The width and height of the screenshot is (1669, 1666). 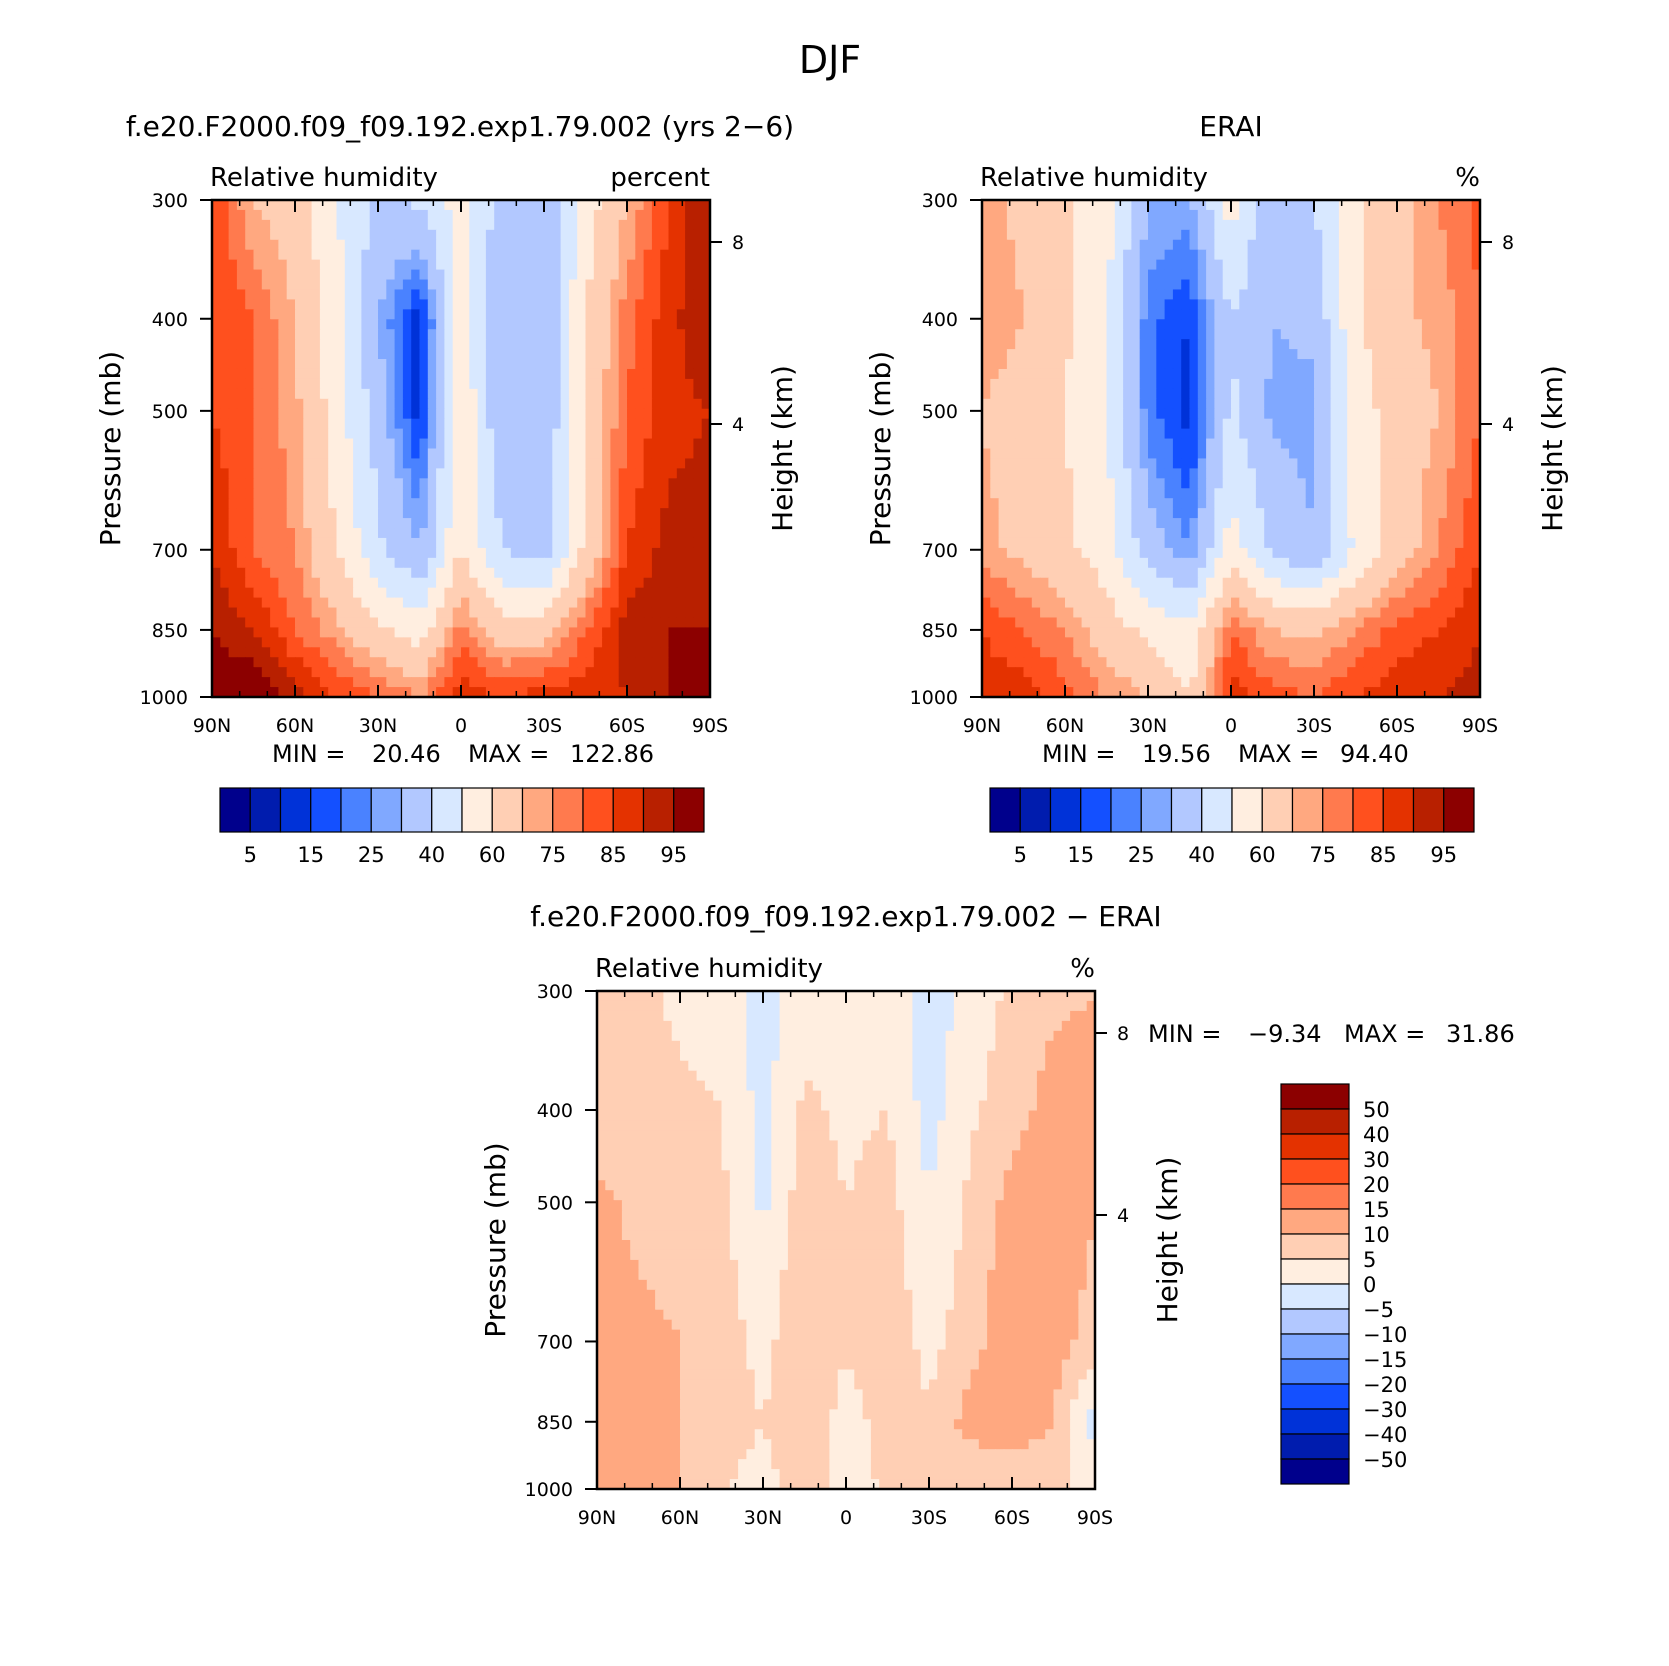 I want to click on colorbar-label: 95, so click(x=673, y=855).